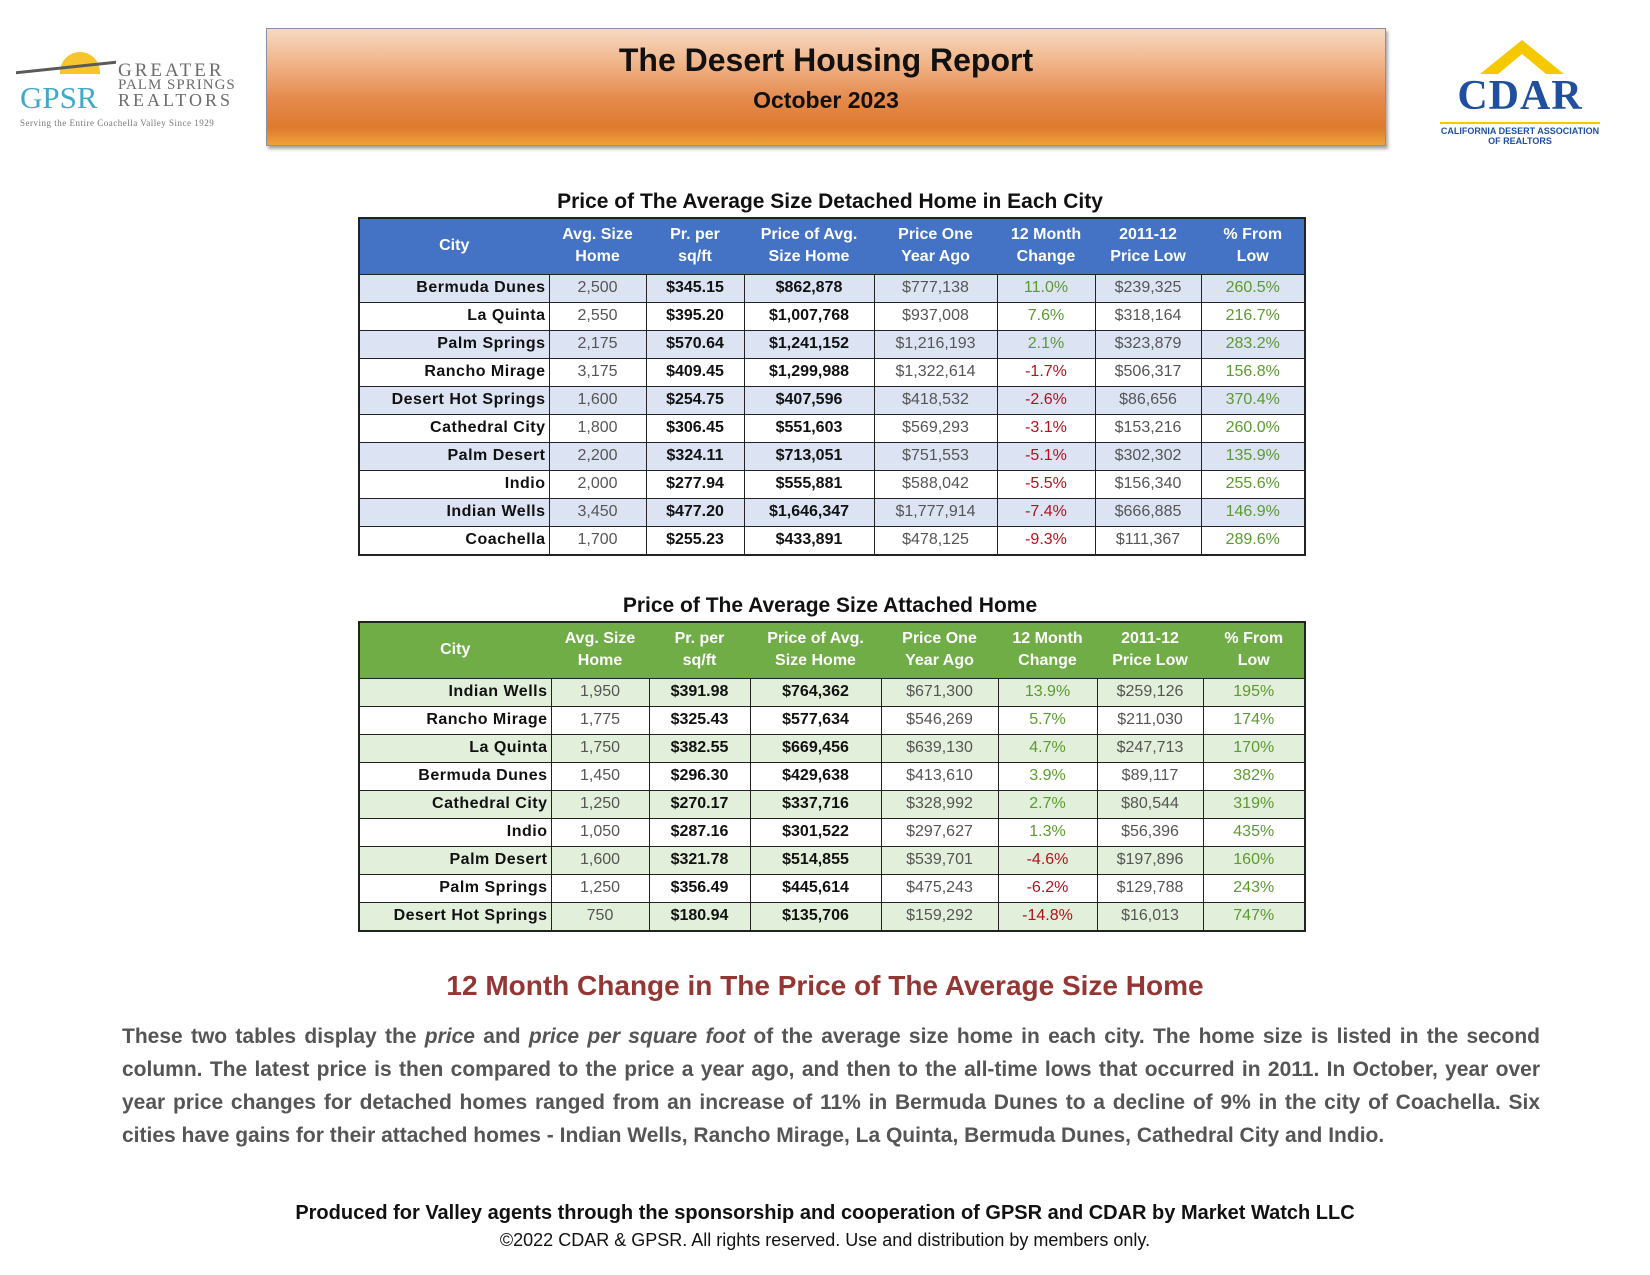  What do you see at coordinates (1148, 257) in the screenshot?
I see `column-header-line: Price Low` at bounding box center [1148, 257].